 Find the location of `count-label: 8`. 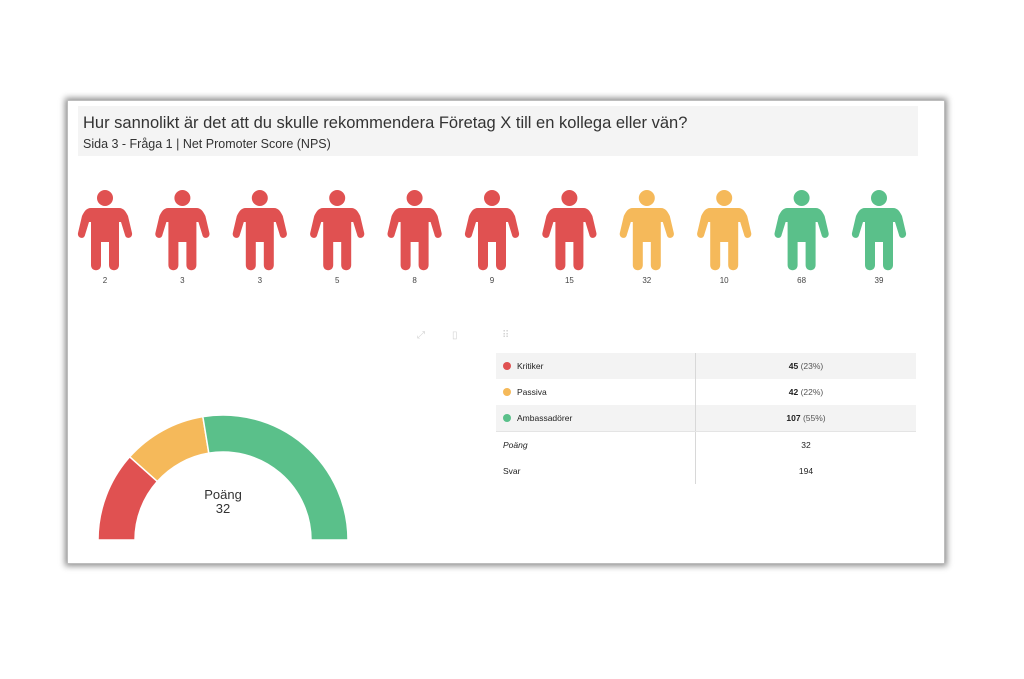

count-label: 8 is located at coordinates (414, 280).